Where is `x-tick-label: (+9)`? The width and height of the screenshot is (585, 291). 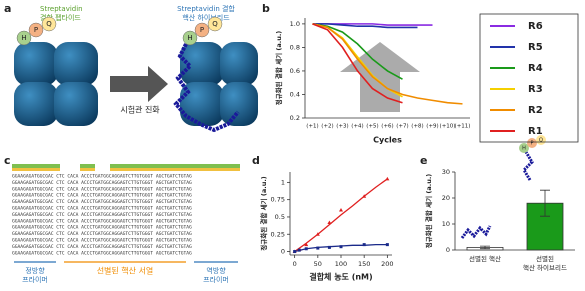
x-tick-label: (+9) is located at coordinates (432, 127).